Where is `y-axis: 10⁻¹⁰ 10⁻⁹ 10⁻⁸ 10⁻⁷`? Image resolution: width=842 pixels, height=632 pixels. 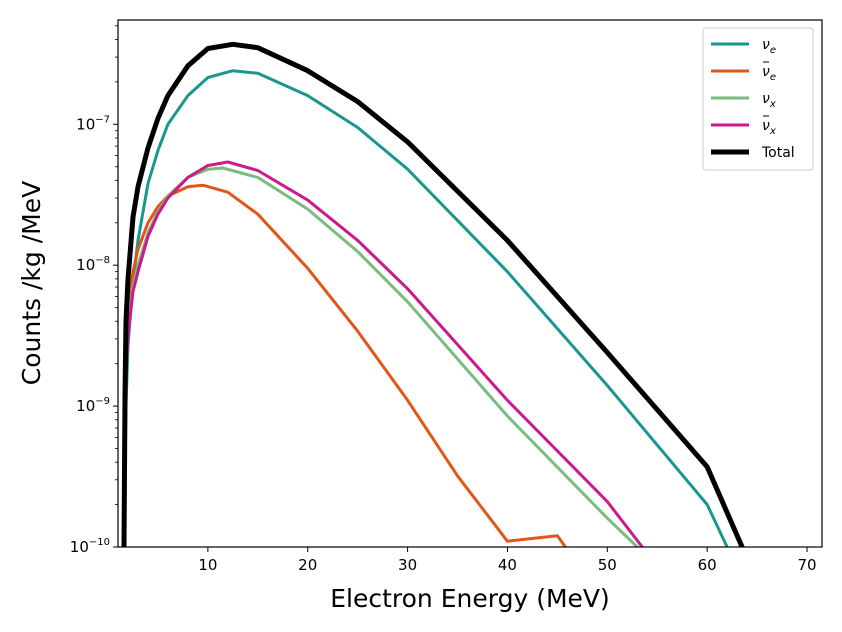
y-axis: 10⁻¹⁰ 10⁻⁹ 10⁻⁸ 10⁻⁷ is located at coordinates (94, 290).